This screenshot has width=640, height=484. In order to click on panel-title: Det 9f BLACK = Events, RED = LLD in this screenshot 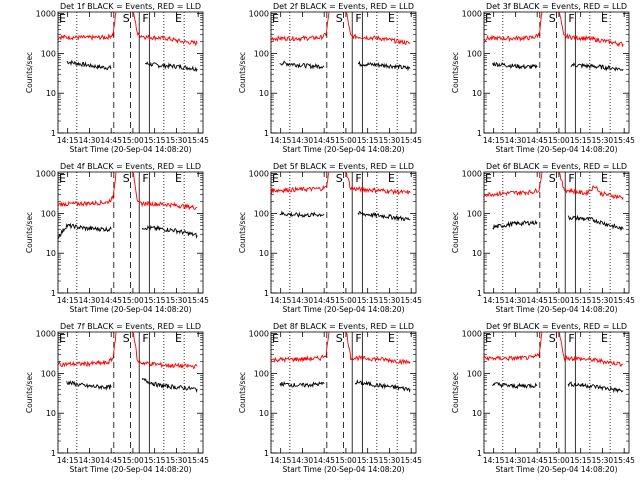, I will do `click(556, 326)`.